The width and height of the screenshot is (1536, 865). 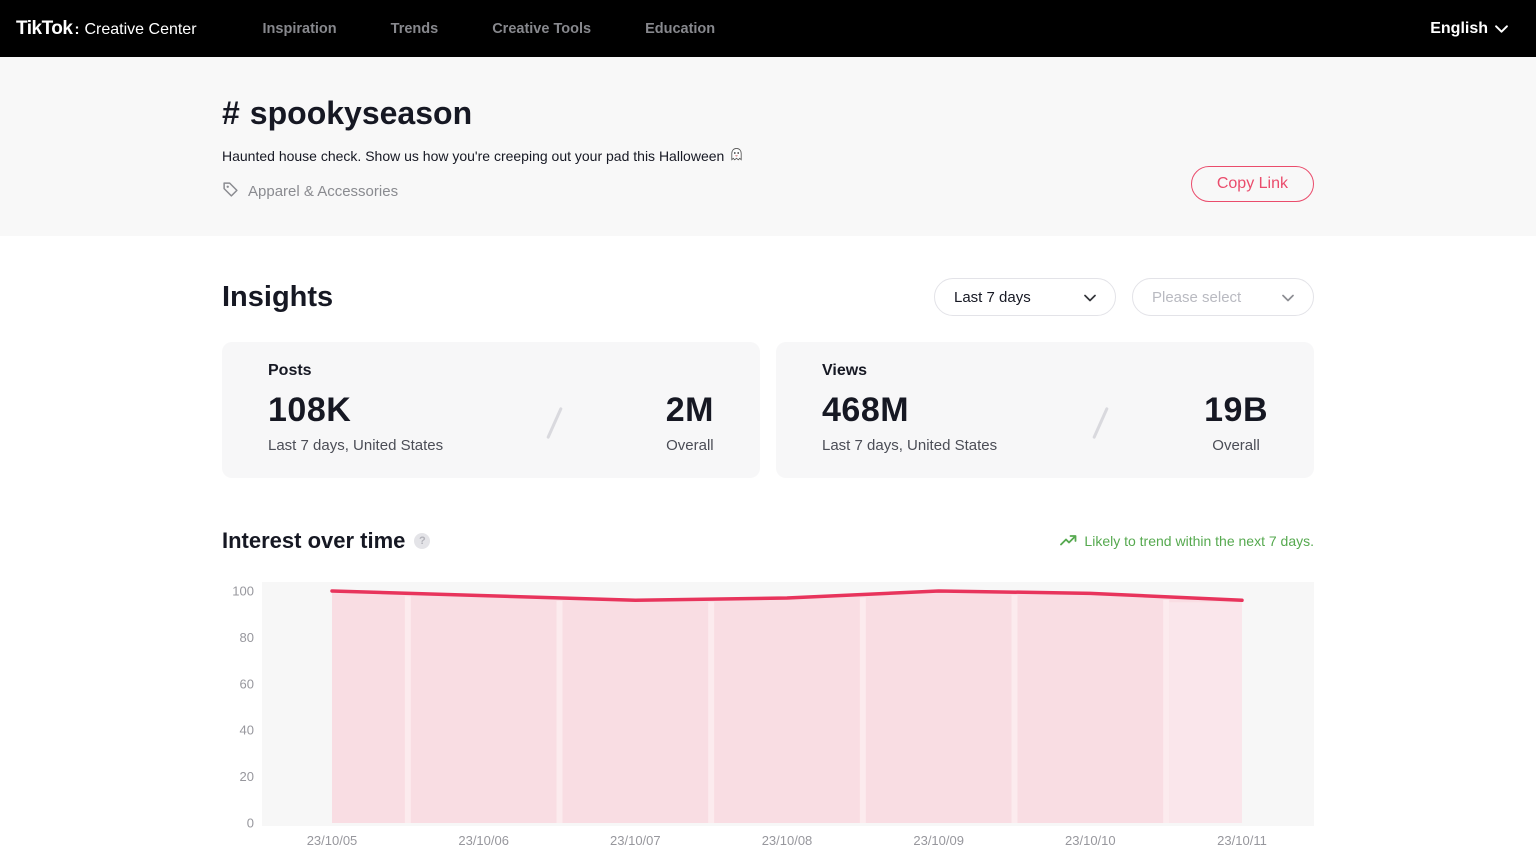 I want to click on nav-item-education: Education, so click(x=680, y=28).